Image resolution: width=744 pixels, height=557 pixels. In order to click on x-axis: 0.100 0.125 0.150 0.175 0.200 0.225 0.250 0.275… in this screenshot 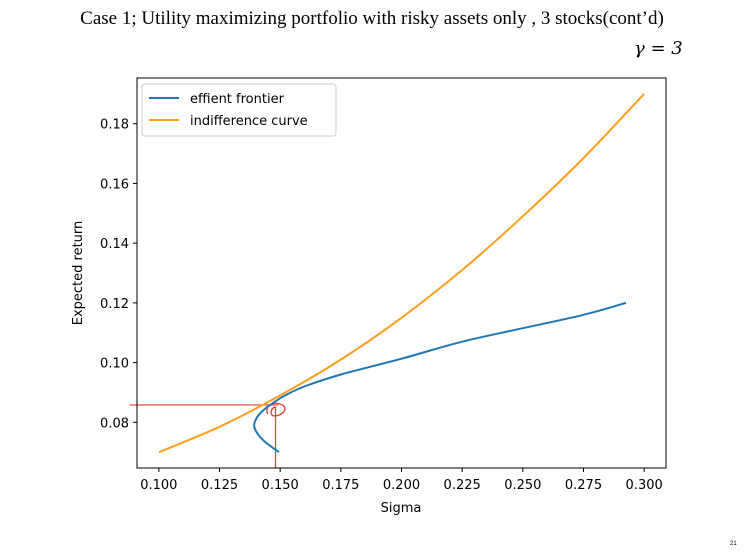, I will do `click(401, 480)`.